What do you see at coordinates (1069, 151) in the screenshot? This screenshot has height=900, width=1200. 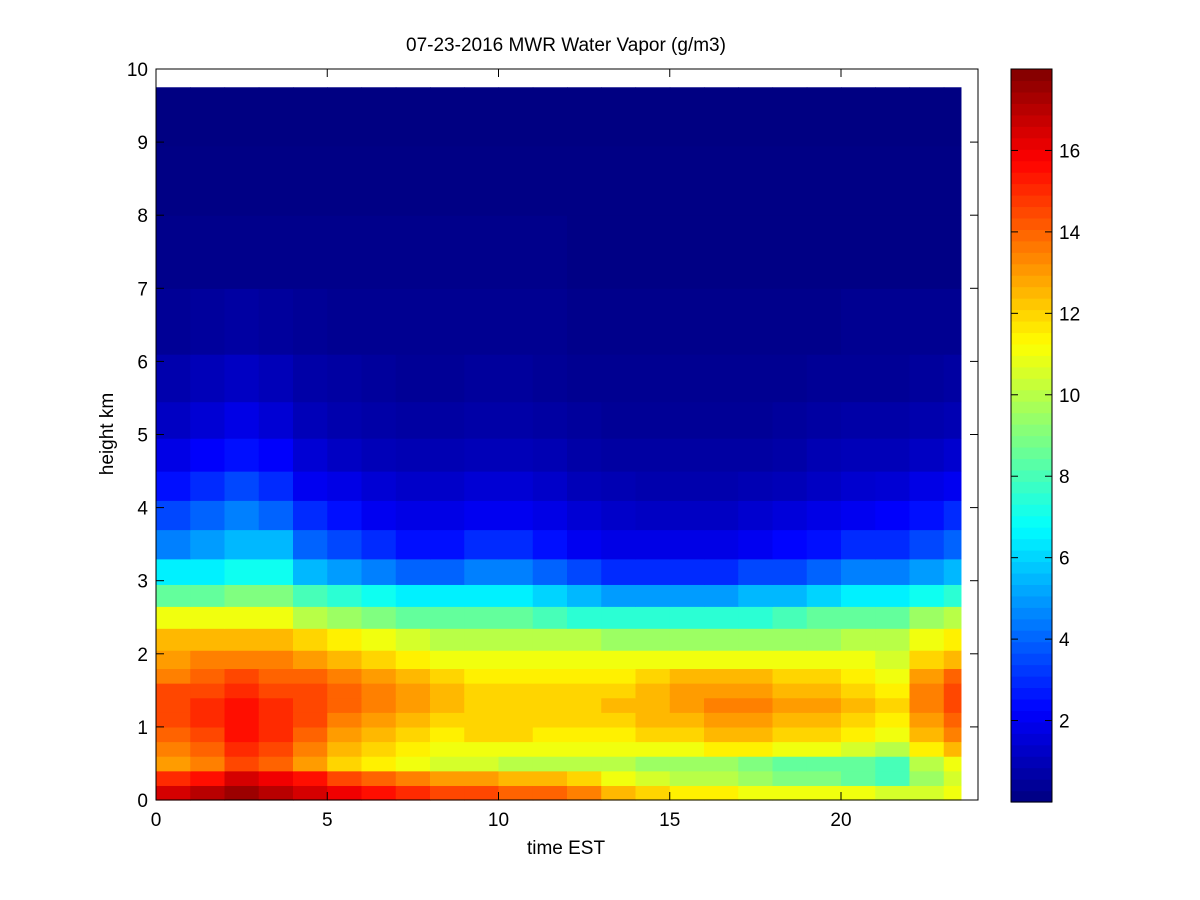 I see `colorbar-tick-label: 16` at bounding box center [1069, 151].